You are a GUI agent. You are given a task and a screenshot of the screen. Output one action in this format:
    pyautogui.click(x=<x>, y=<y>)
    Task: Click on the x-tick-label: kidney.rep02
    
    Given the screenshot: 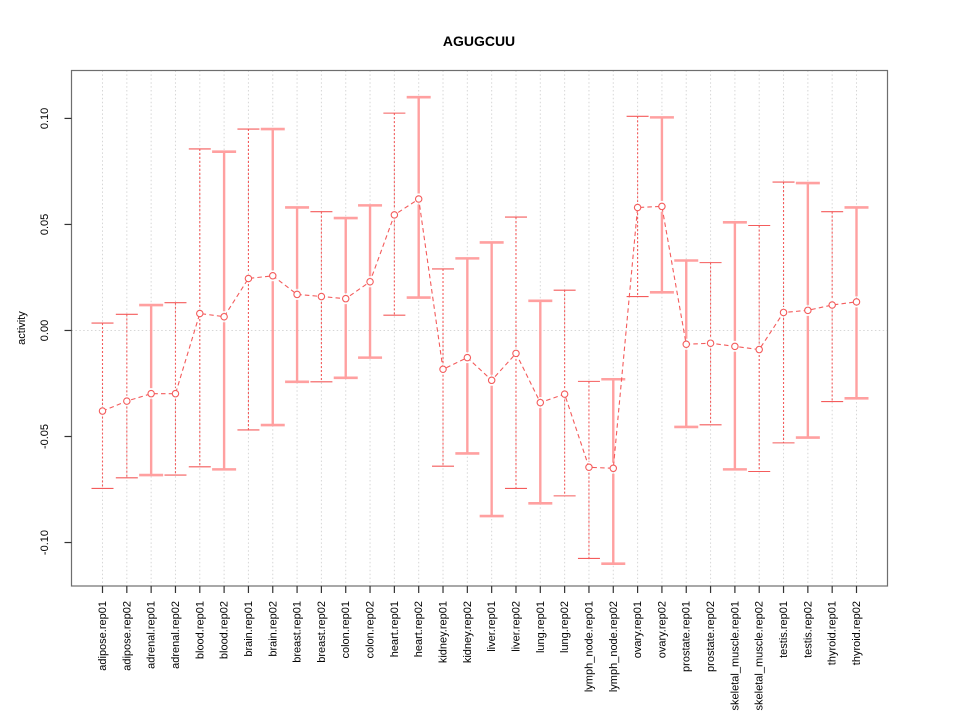 What is the action you would take?
    pyautogui.click(x=468, y=632)
    